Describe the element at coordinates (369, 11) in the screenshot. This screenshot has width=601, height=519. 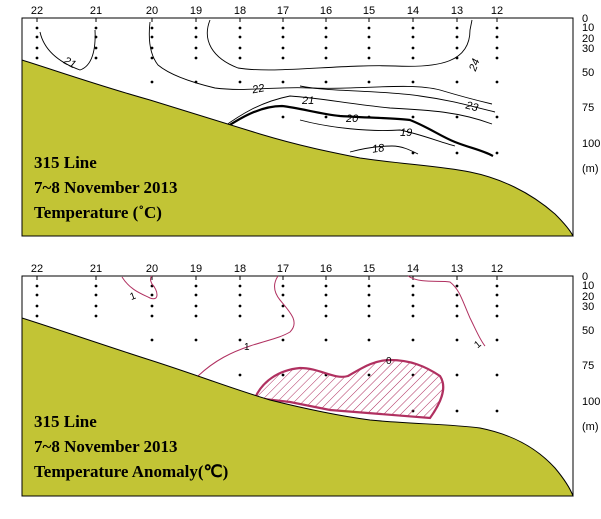
I see `station-label: 15` at that location.